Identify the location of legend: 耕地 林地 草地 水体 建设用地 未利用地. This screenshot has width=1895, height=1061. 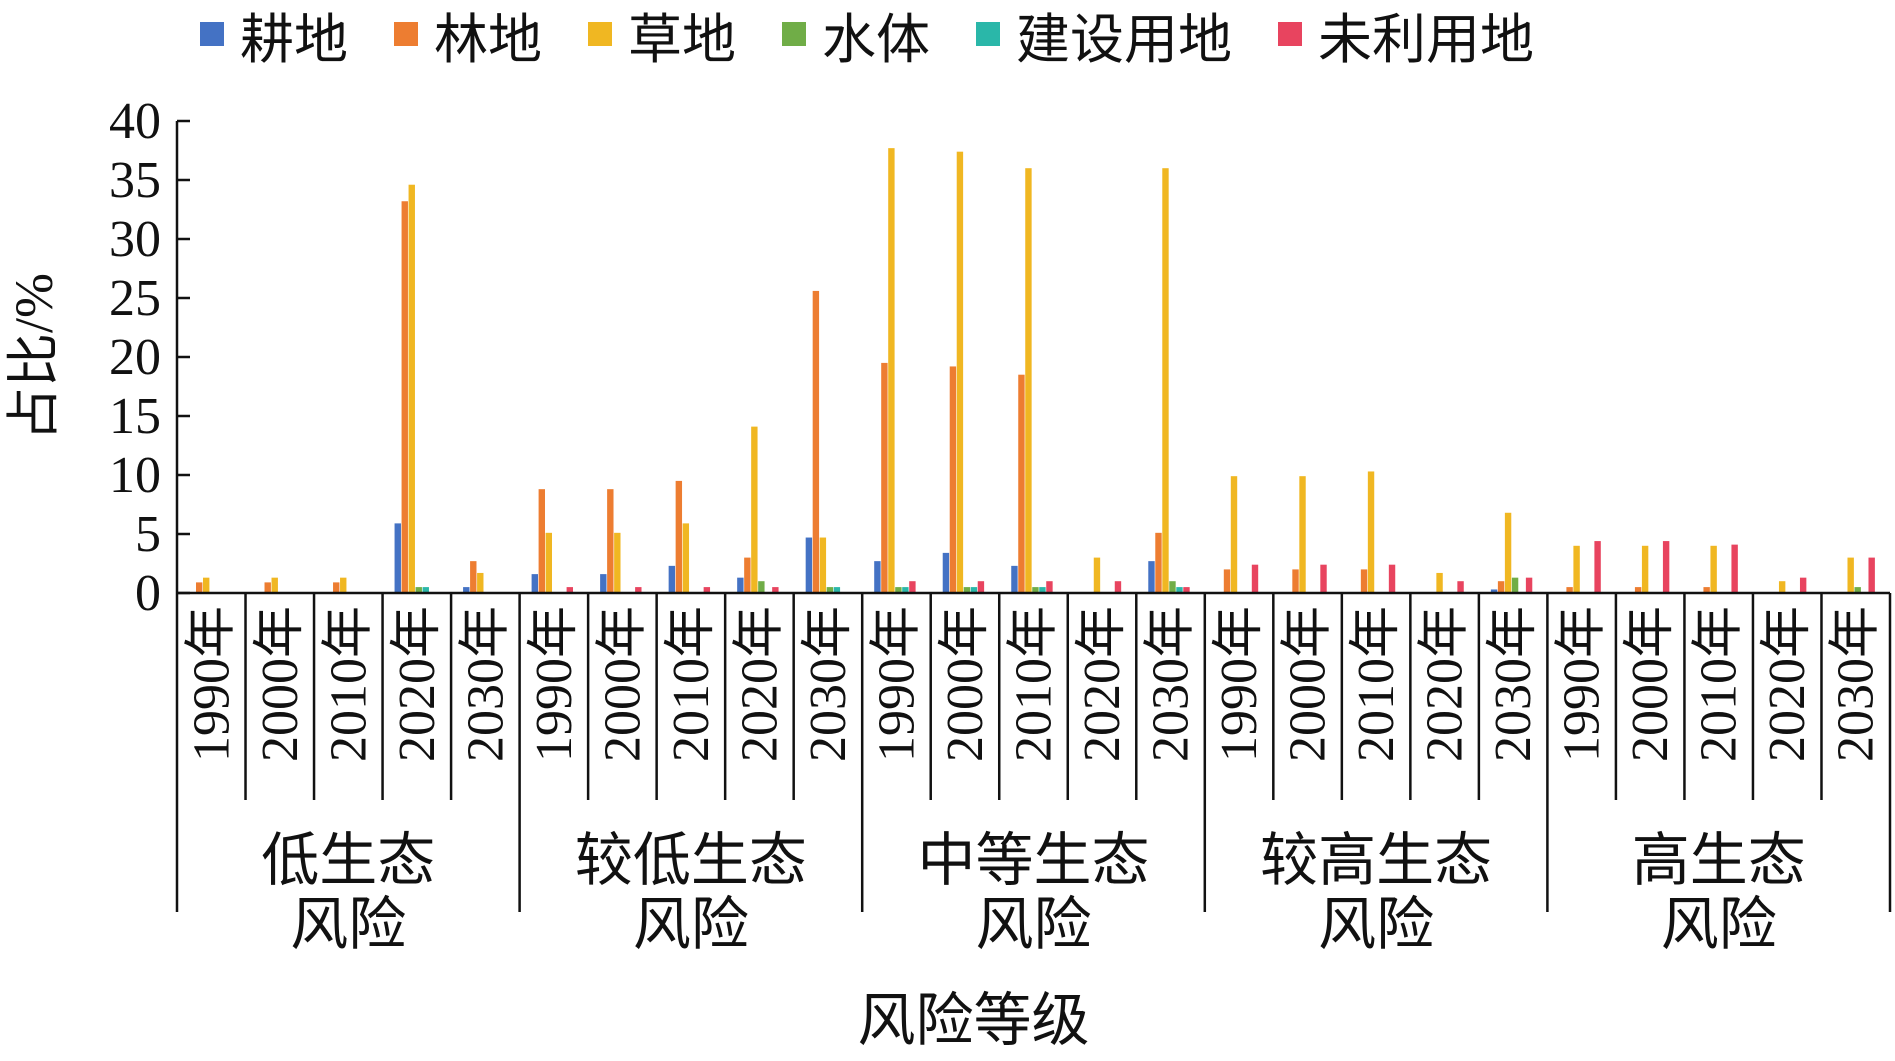
(890, 36).